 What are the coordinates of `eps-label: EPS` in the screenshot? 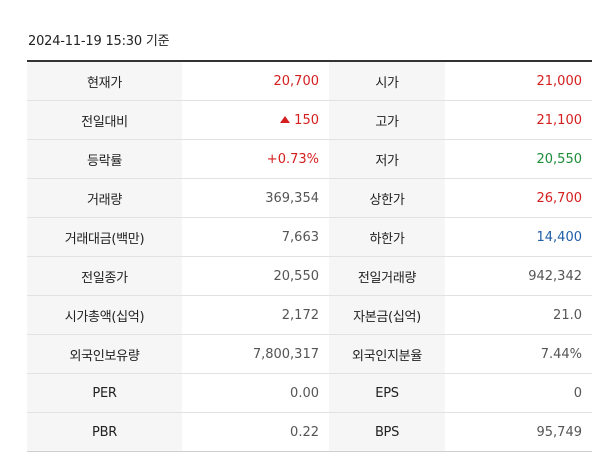 It's located at (387, 393).